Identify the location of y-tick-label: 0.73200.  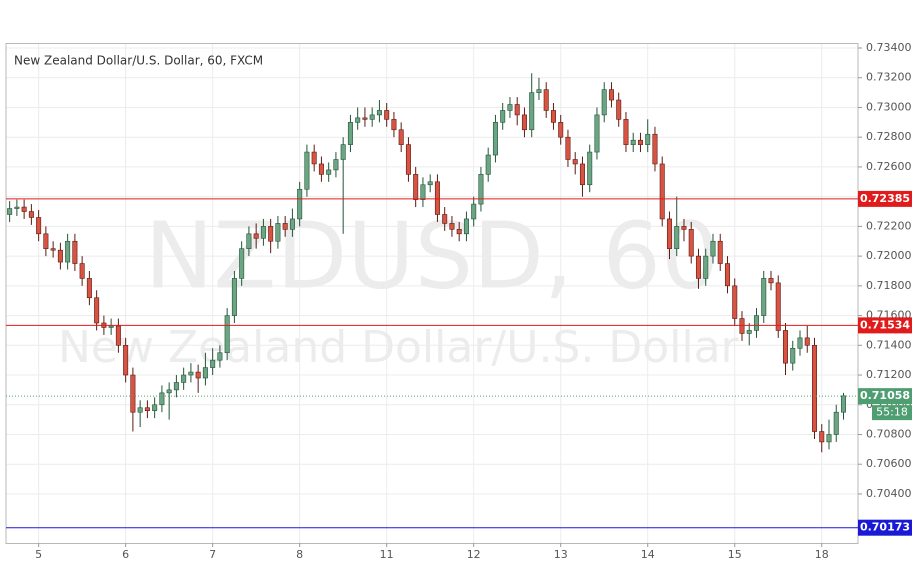
(889, 77).